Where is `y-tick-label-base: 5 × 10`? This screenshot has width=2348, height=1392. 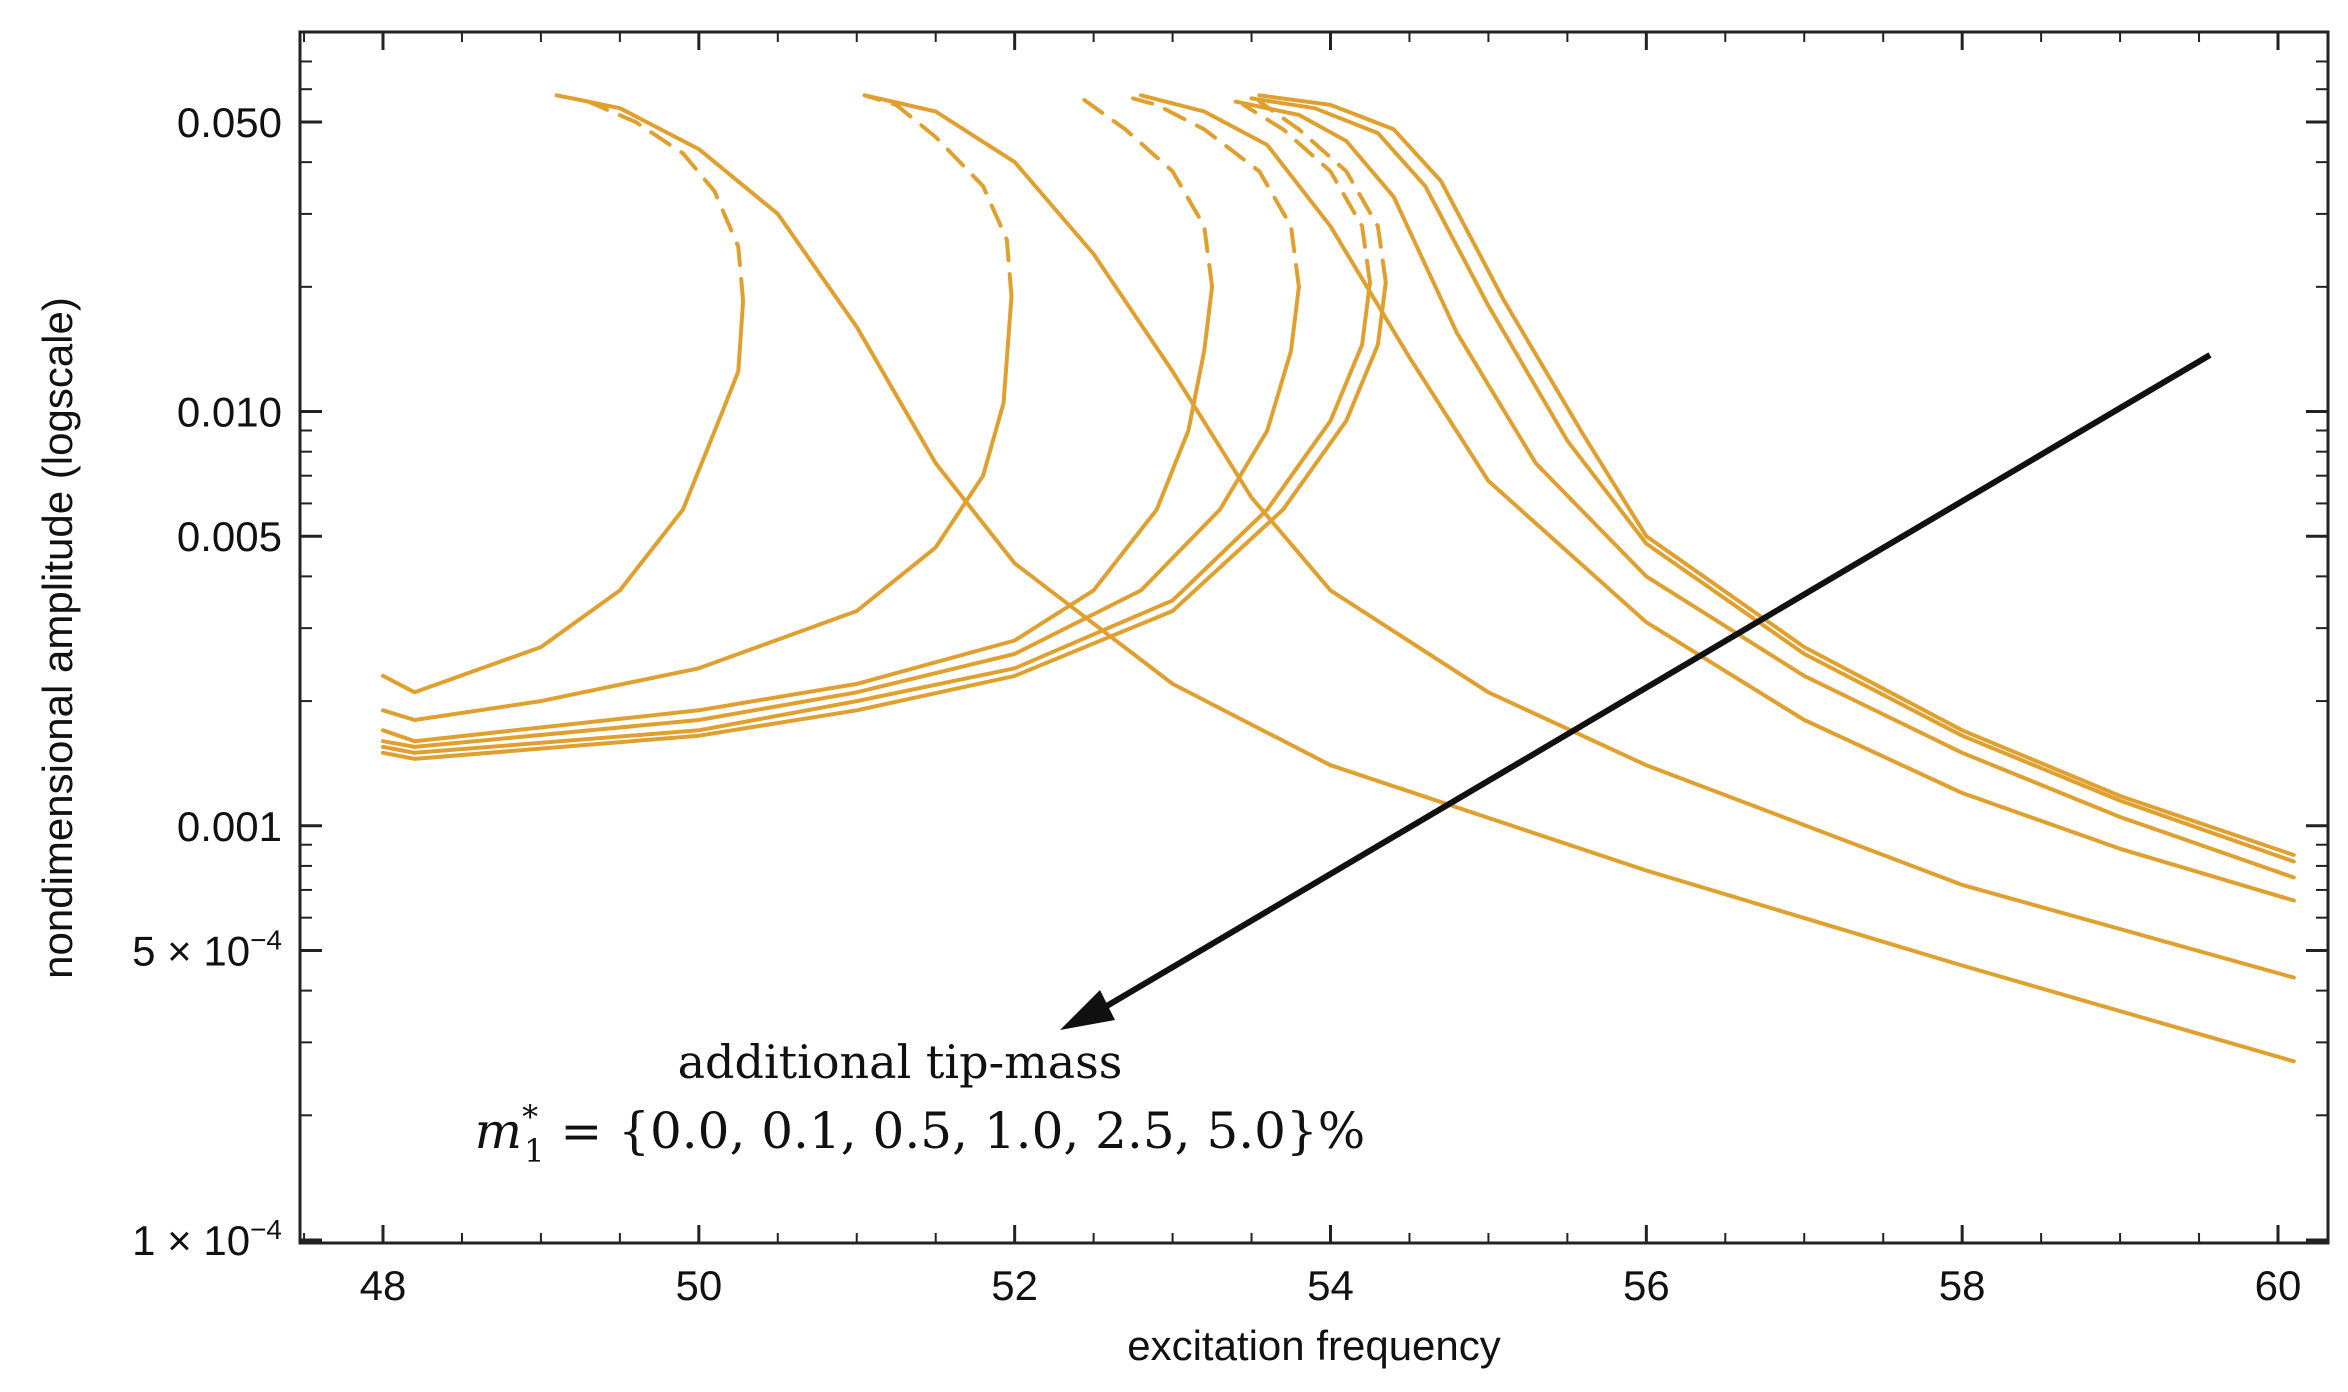
y-tick-label-base: 5 × 10 is located at coordinates (191, 950).